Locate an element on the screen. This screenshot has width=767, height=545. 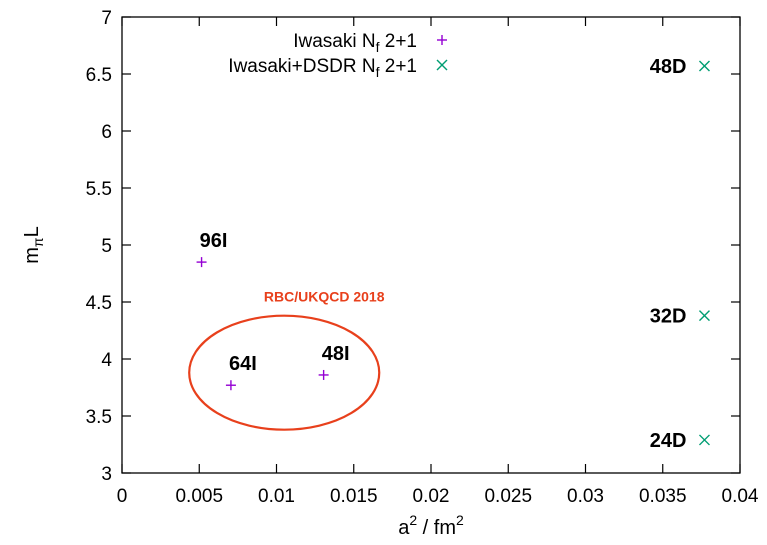
x-axis-title: a2 / fm2 is located at coordinates (431, 525).